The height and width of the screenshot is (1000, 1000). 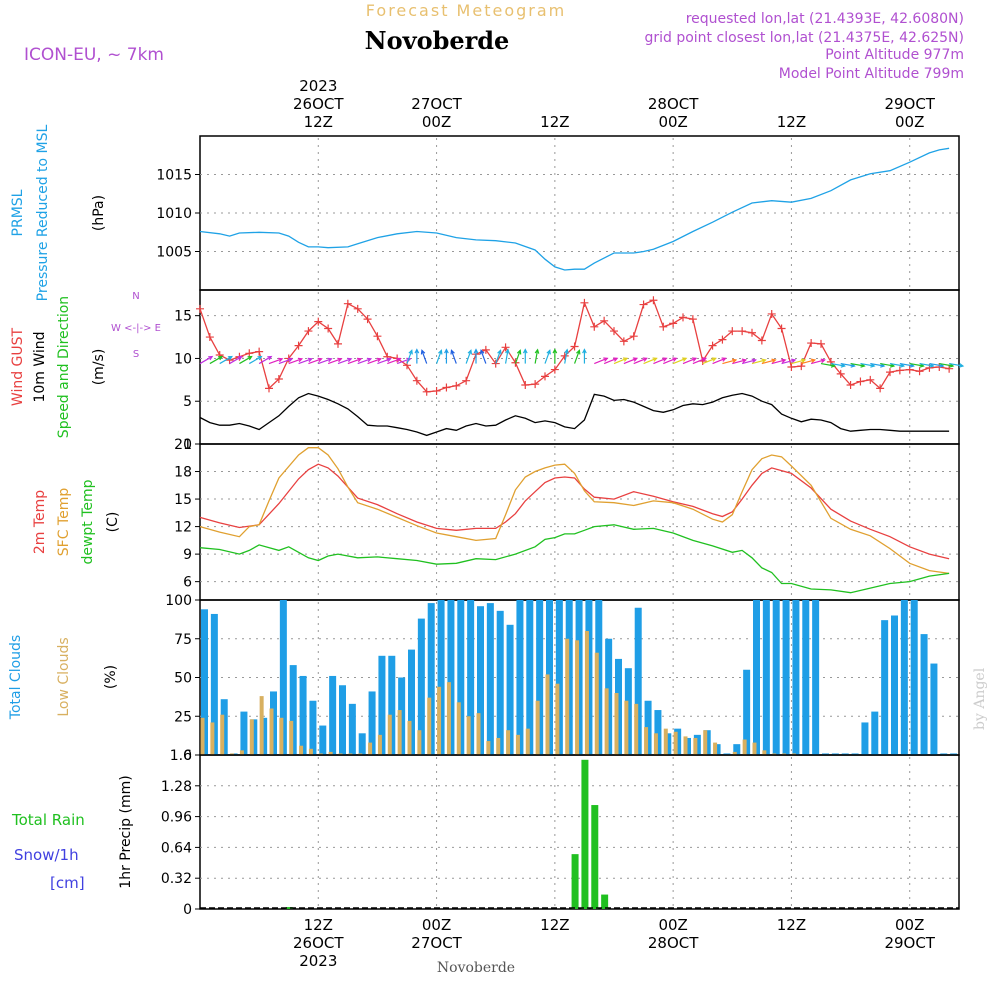 What do you see at coordinates (46, 855) in the screenshot?
I see `precip-legend-snow: Snow/1h` at bounding box center [46, 855].